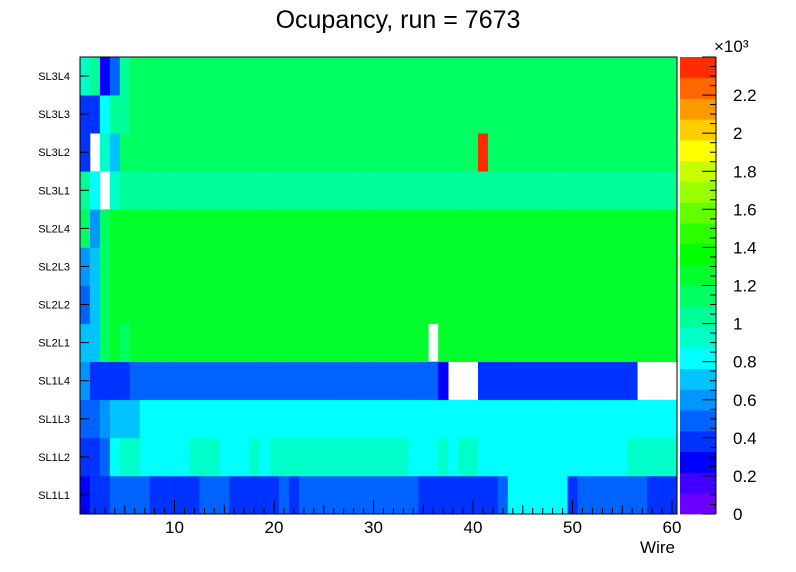 The height and width of the screenshot is (572, 796). I want to click on color-scale-label: 1.8, so click(745, 171).